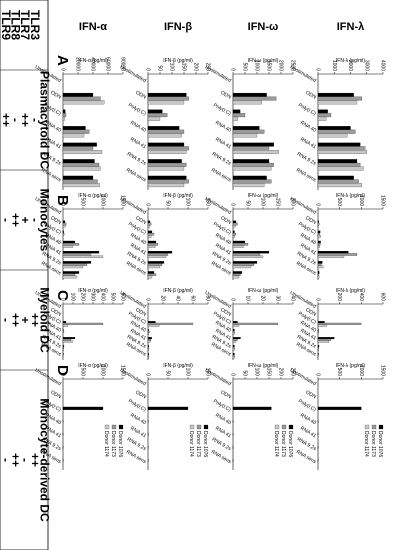 Image resolution: width=403 pixels, height=550 pixels. Describe the element at coordinates (293, 65) in the screenshot. I see `y-tick-label: 2500` at that location.